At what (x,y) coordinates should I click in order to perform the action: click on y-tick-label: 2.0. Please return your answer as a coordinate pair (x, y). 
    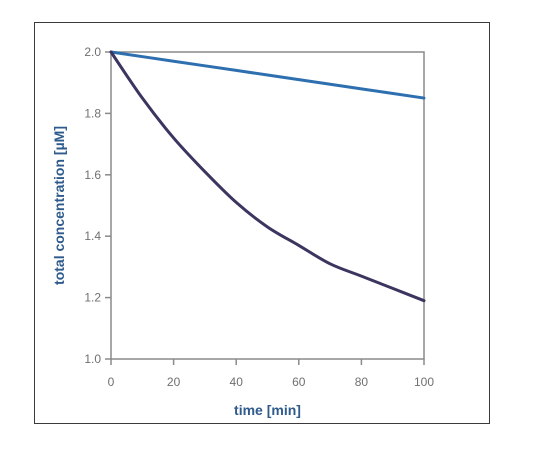
    Looking at the image, I should click on (92, 52).